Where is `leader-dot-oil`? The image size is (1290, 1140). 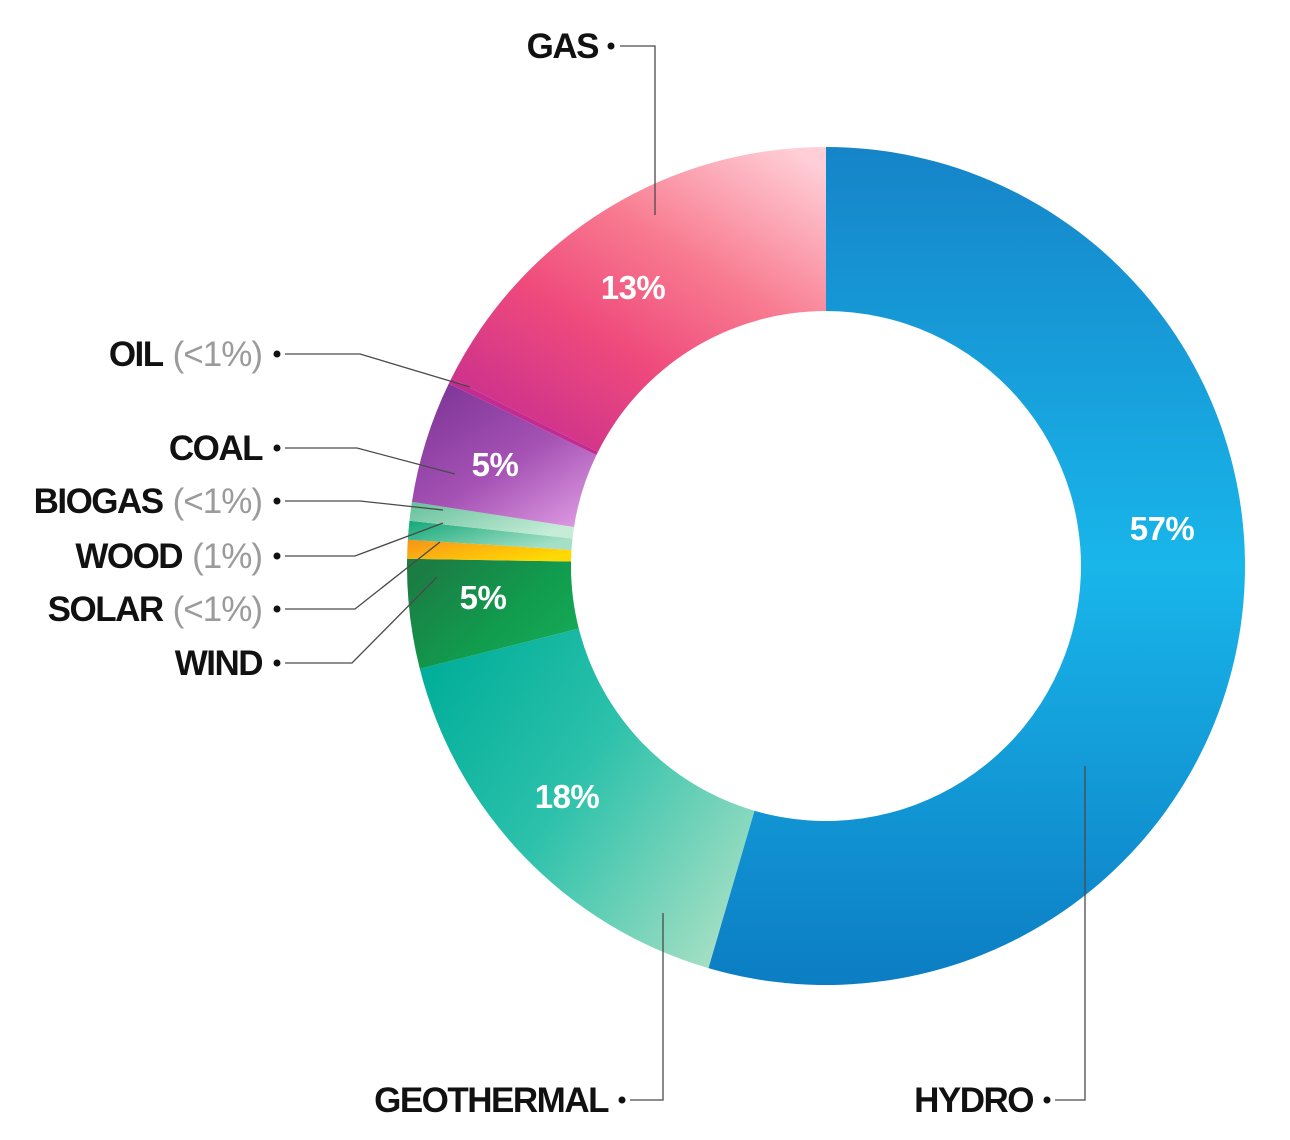 leader-dot-oil is located at coordinates (277, 354).